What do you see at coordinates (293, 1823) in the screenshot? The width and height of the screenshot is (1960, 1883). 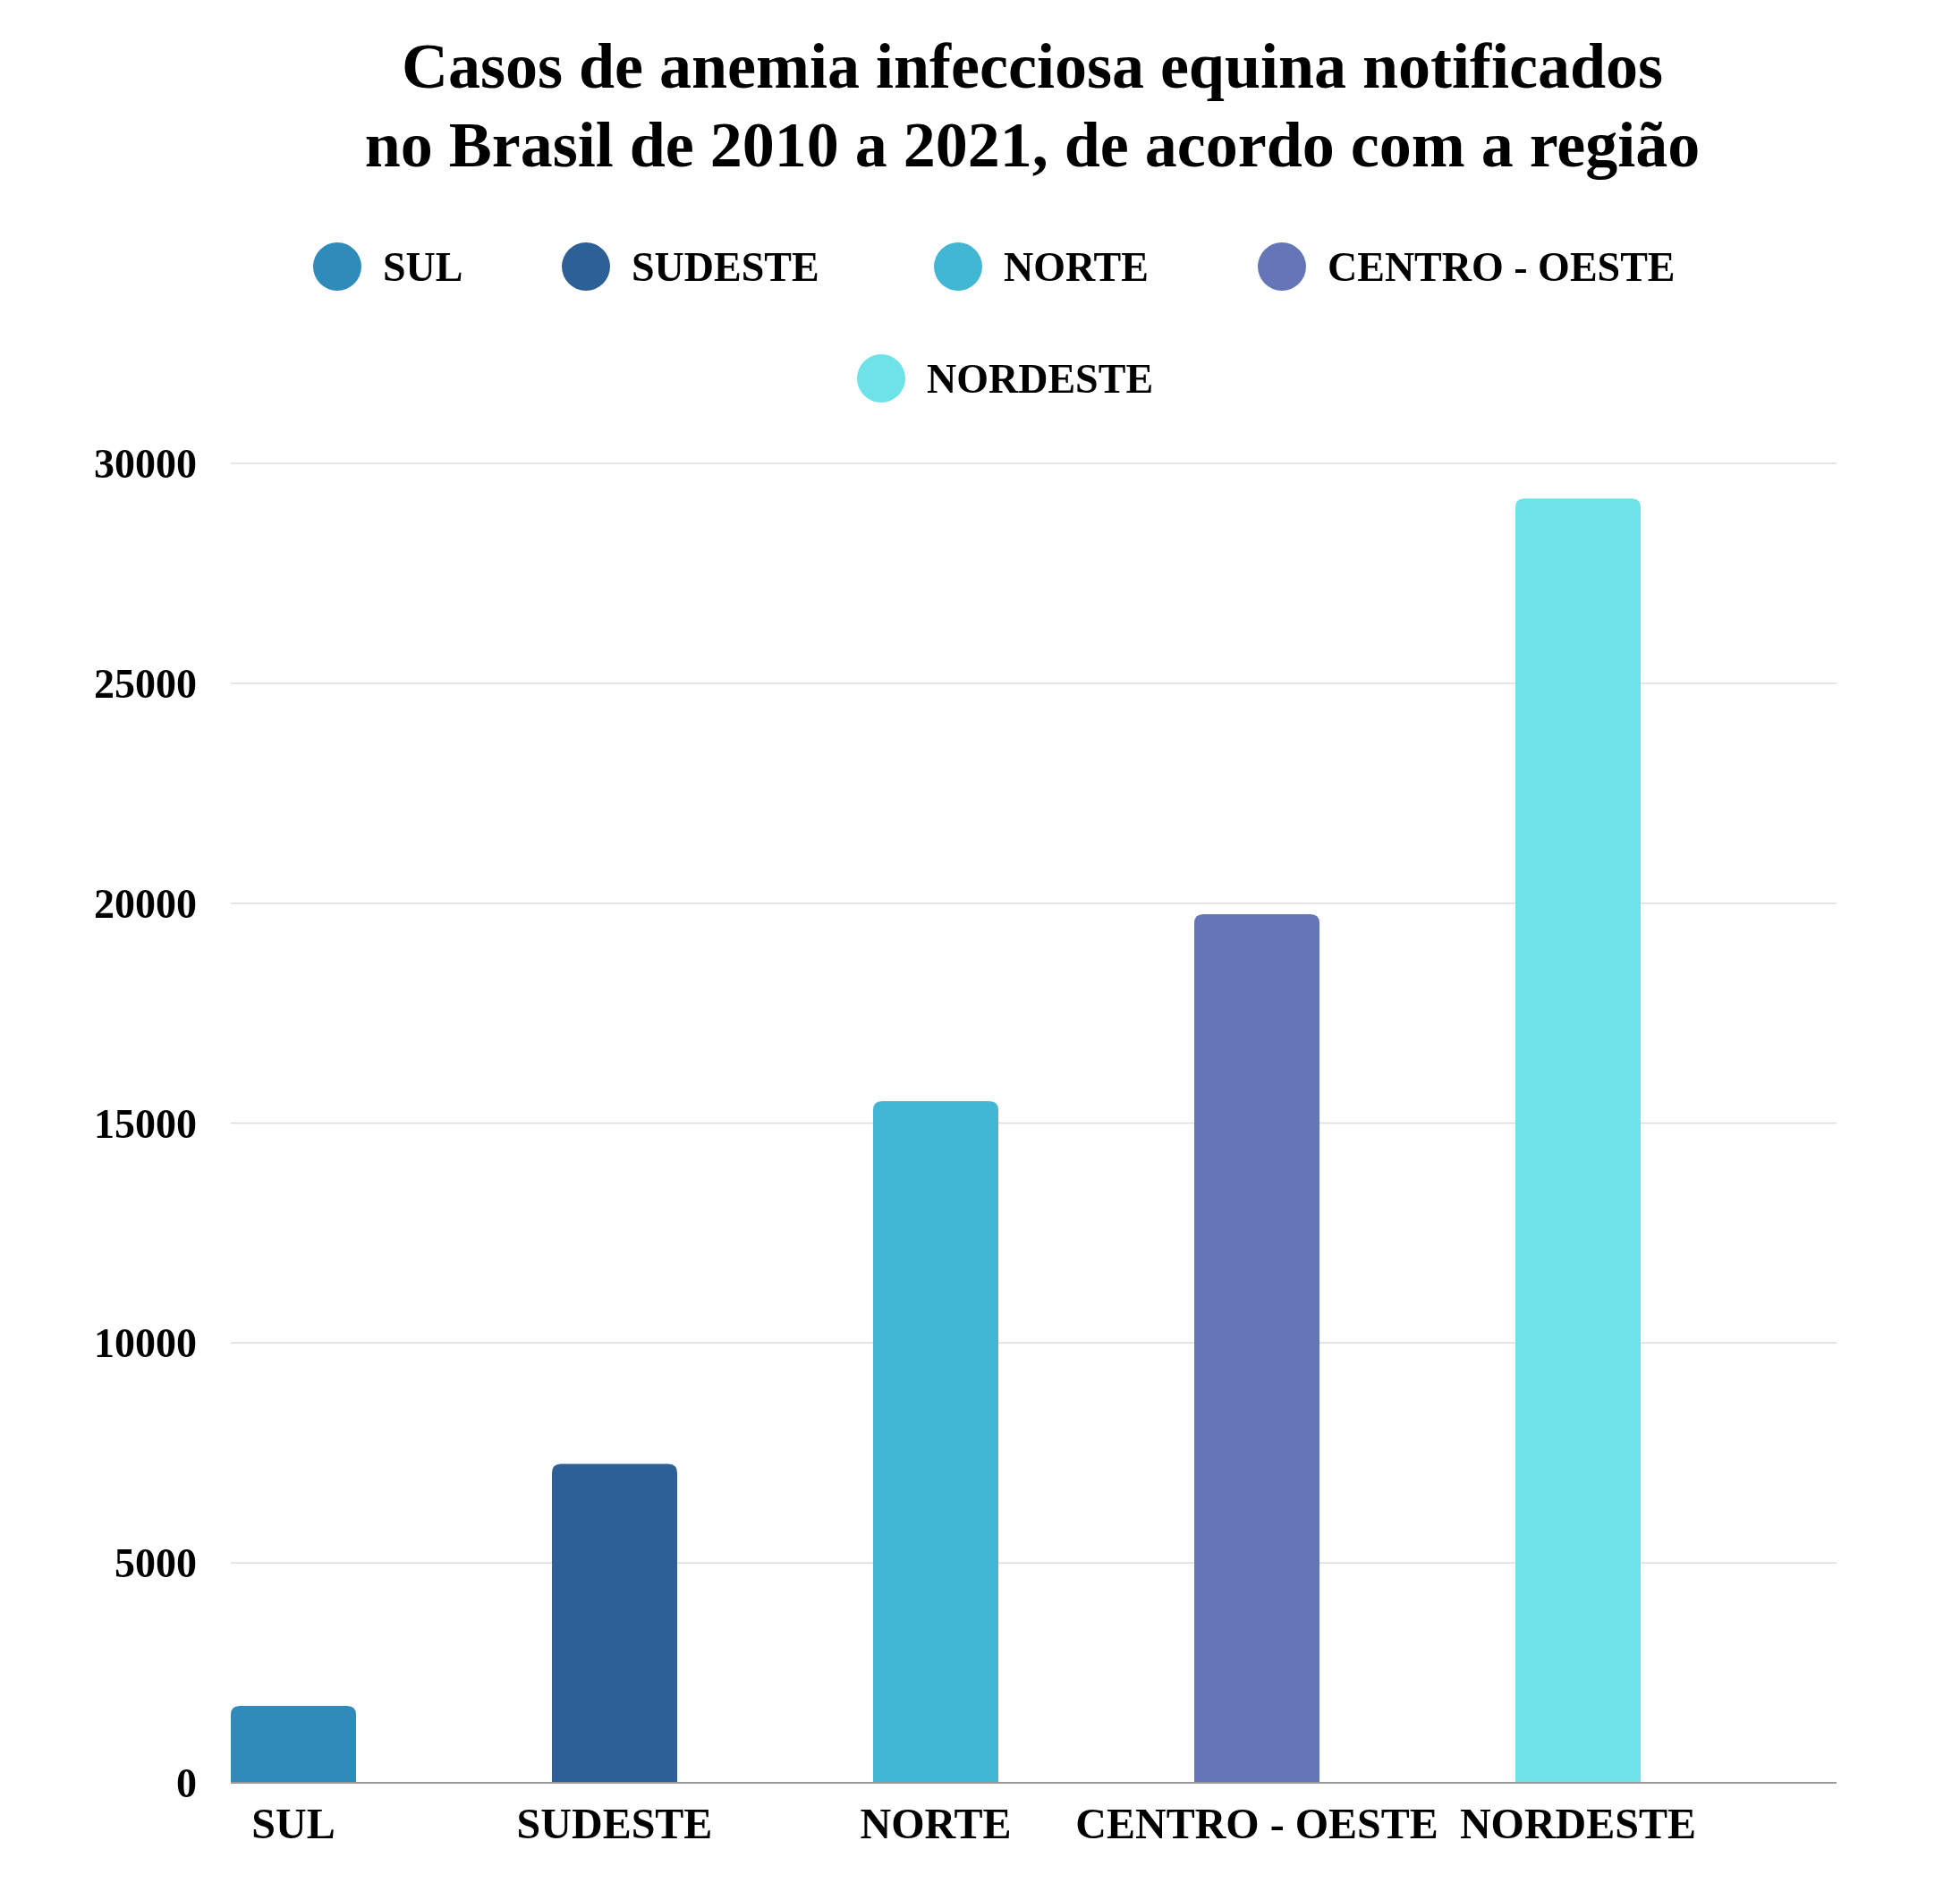 I see `x-tick-label: SUL` at bounding box center [293, 1823].